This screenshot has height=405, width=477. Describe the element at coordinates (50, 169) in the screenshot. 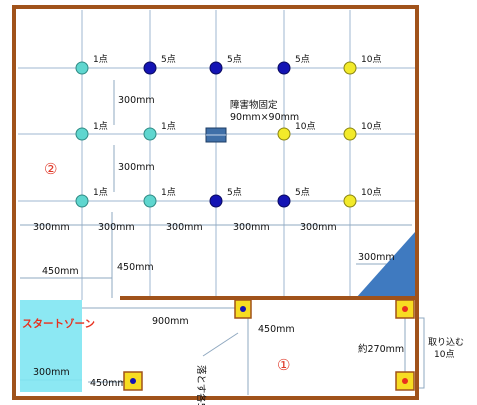

I see `area-2-label: ②` at that location.